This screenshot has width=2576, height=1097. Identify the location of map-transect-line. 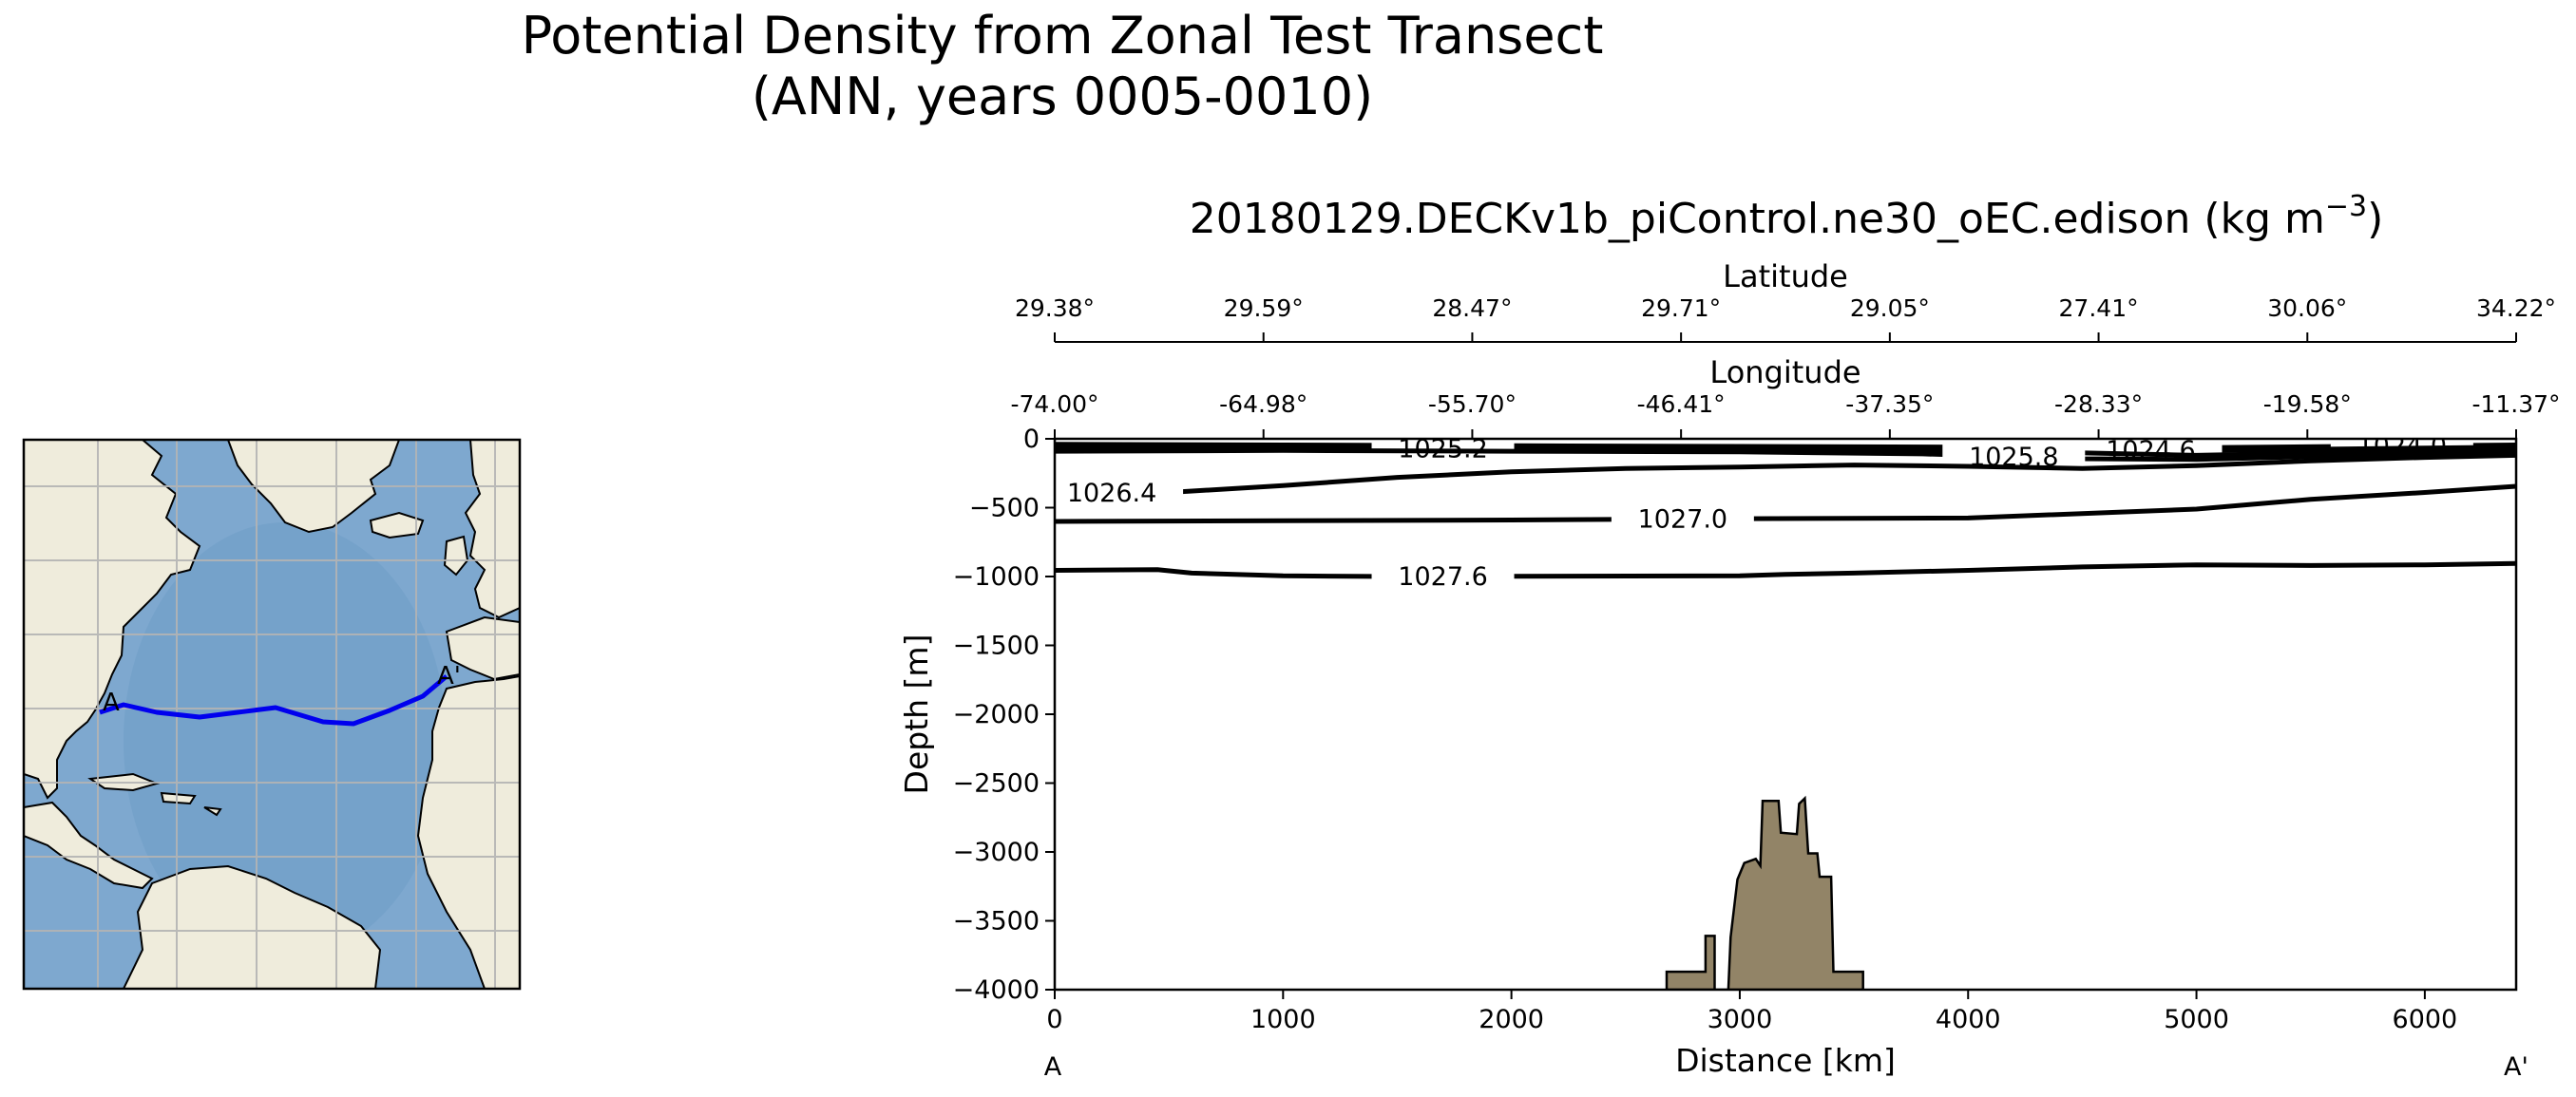
(273, 700).